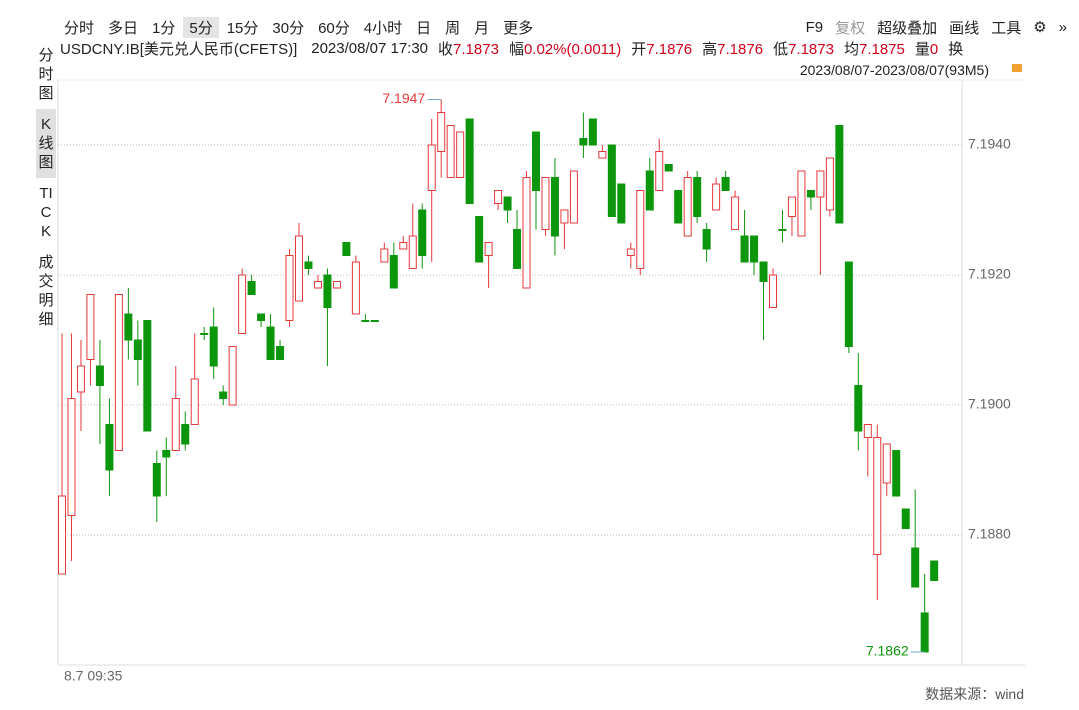 The height and width of the screenshot is (710, 1079). Describe the element at coordinates (964, 28) in the screenshot. I see `tool-button: 画线` at that location.